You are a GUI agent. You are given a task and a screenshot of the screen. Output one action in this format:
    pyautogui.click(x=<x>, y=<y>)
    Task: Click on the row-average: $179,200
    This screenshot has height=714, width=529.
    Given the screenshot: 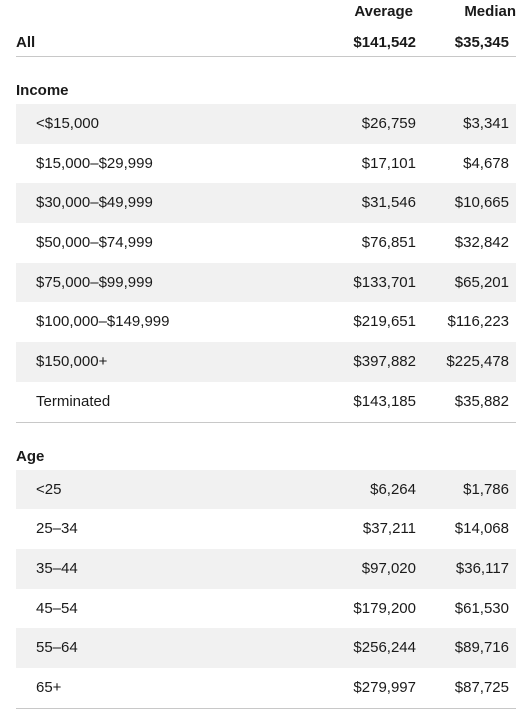 What is the action you would take?
    pyautogui.click(x=384, y=608)
    